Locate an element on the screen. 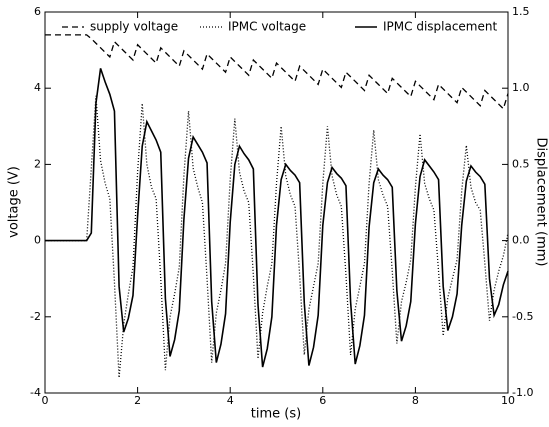  x-tick-label: 8 is located at coordinates (415, 400).